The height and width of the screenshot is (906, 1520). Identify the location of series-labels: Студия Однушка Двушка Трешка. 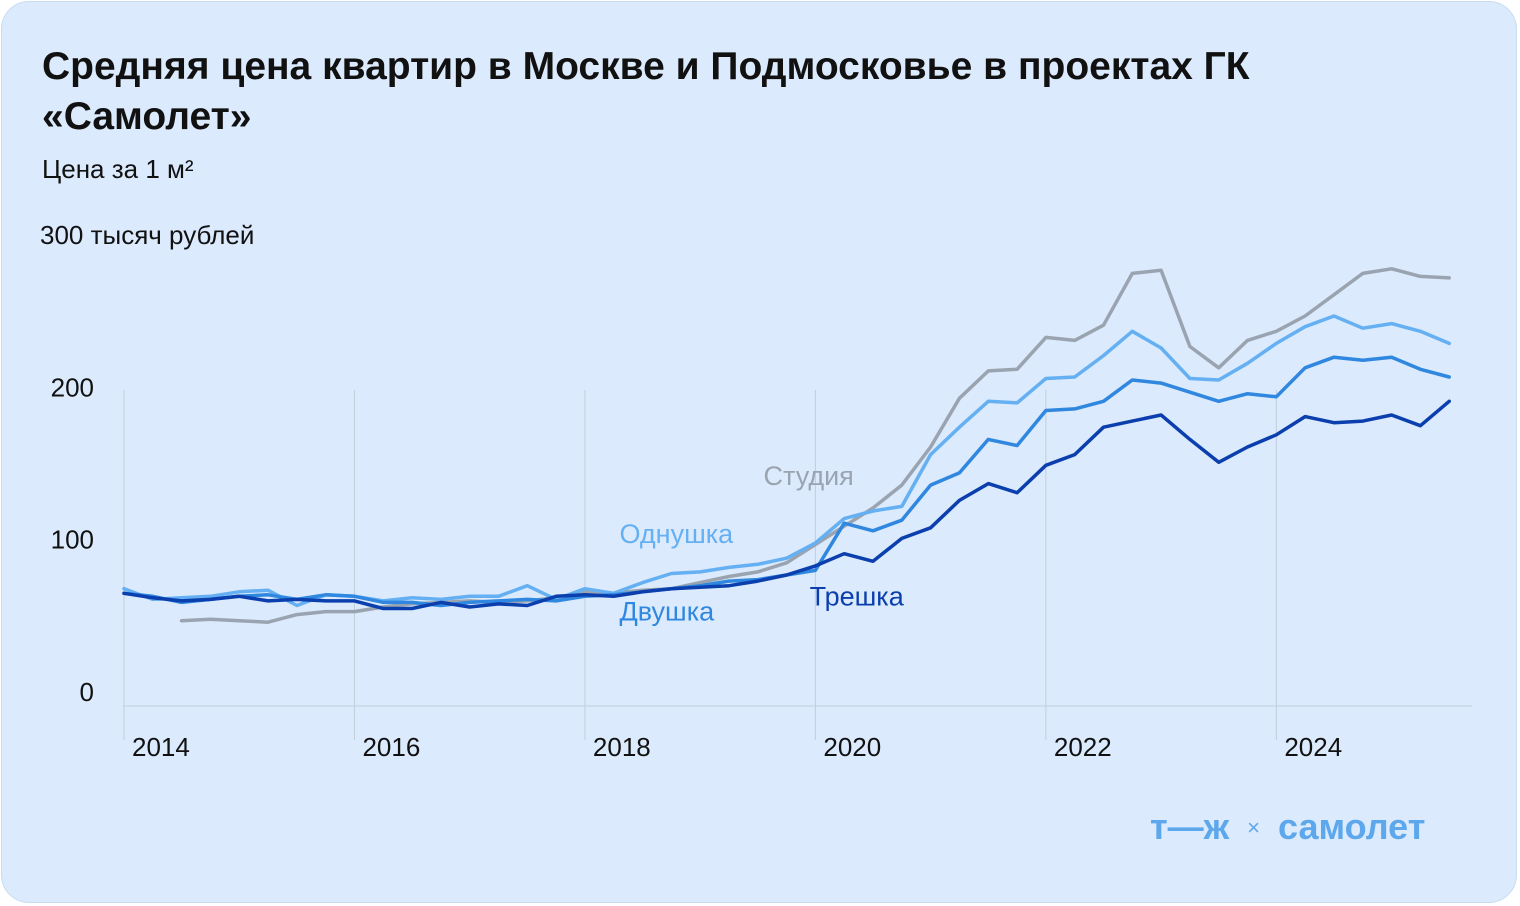
(762, 544).